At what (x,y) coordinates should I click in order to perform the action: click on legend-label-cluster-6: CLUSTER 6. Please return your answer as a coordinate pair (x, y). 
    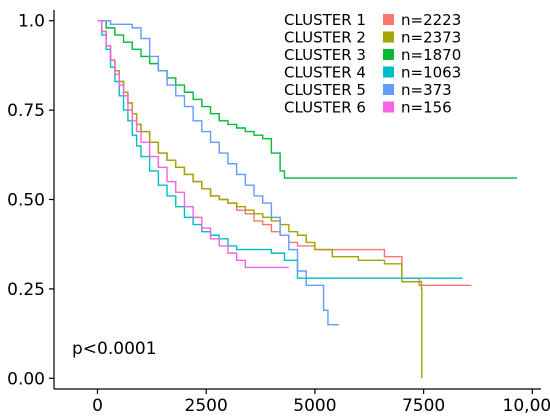
    Looking at the image, I should click on (325, 108).